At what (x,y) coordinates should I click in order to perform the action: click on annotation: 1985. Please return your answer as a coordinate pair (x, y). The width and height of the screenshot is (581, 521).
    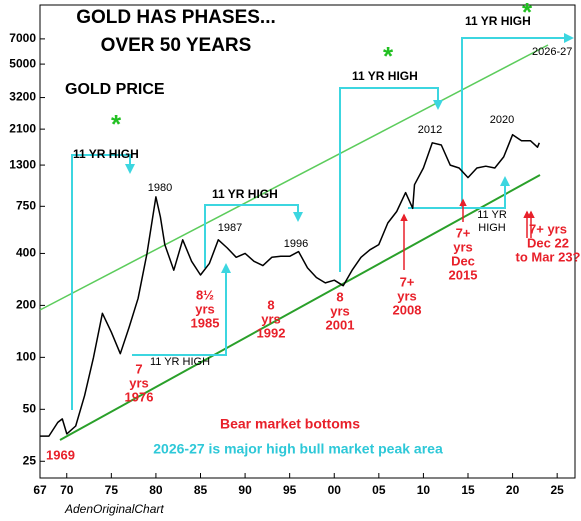
    Looking at the image, I should click on (205, 322).